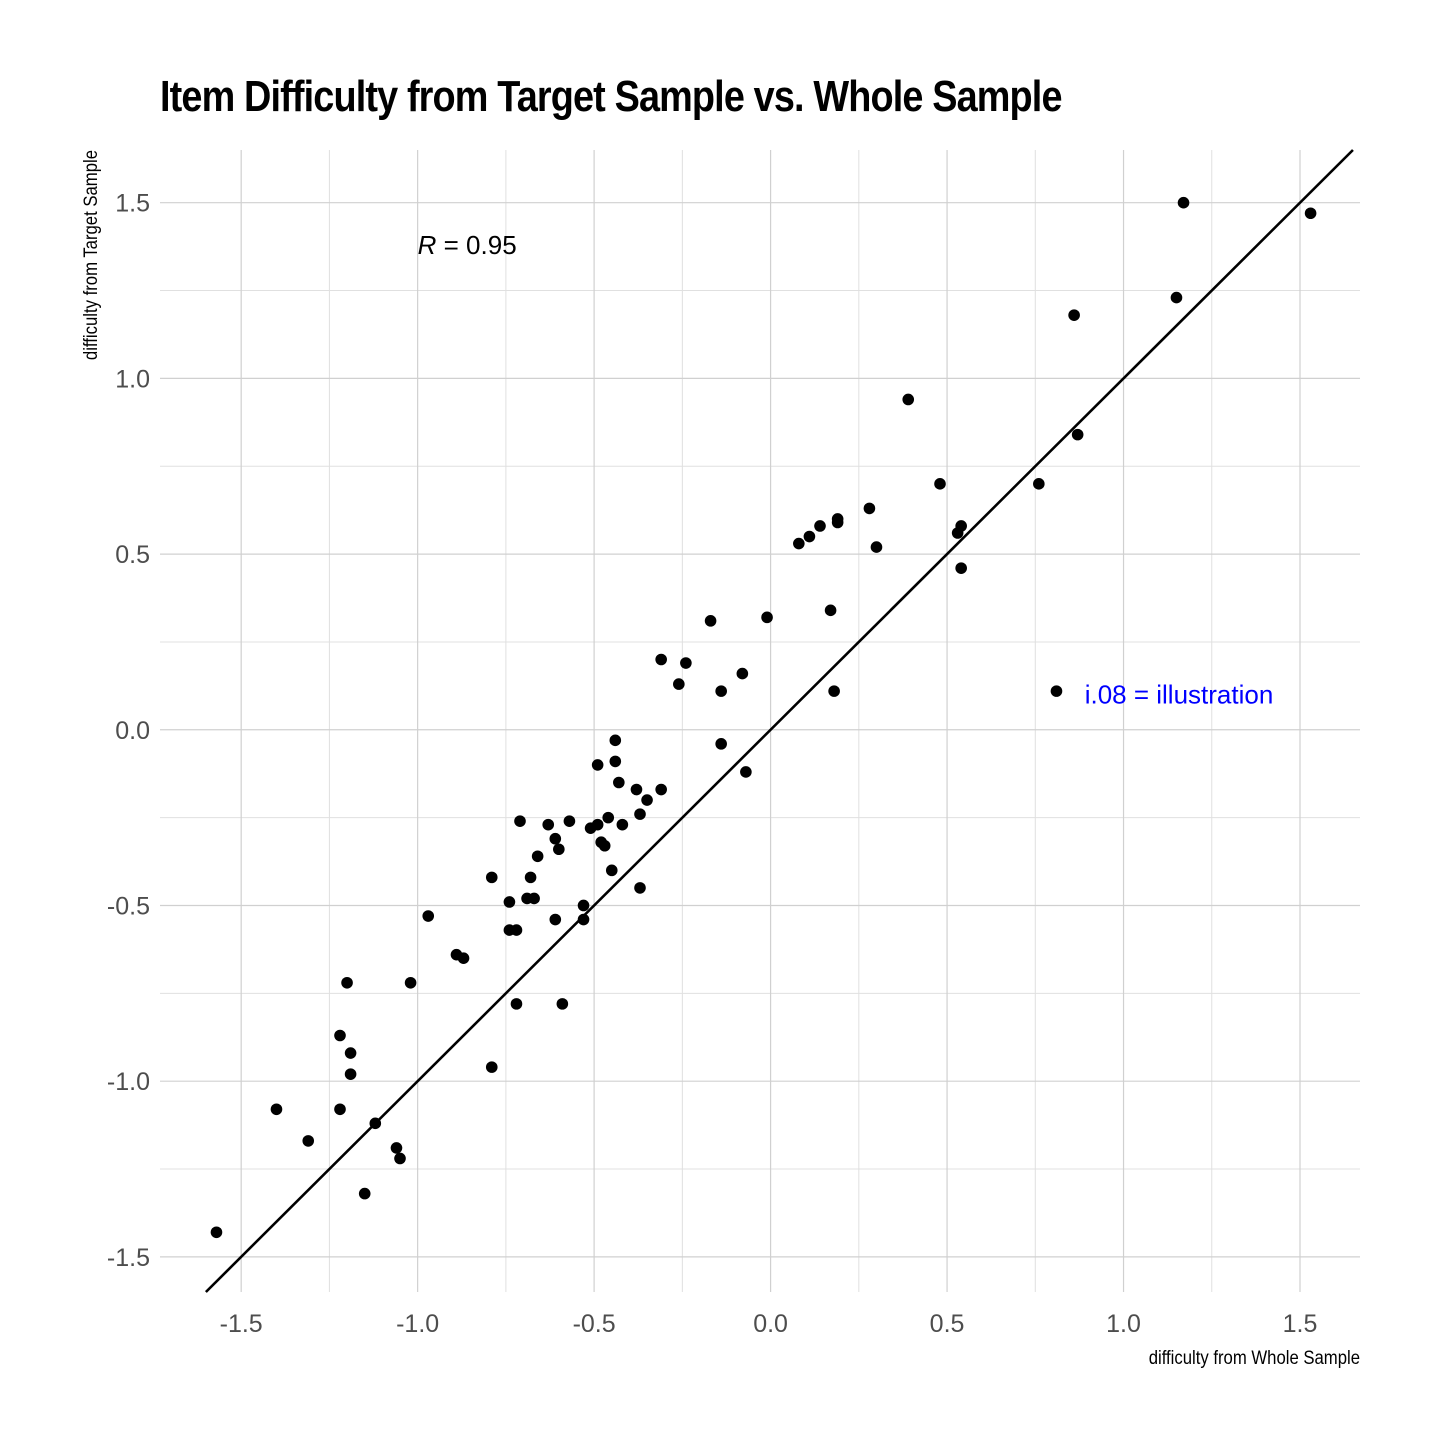 The width and height of the screenshot is (1440, 1440). What do you see at coordinates (427, 245) in the screenshot?
I see `correlation-symbol: R` at bounding box center [427, 245].